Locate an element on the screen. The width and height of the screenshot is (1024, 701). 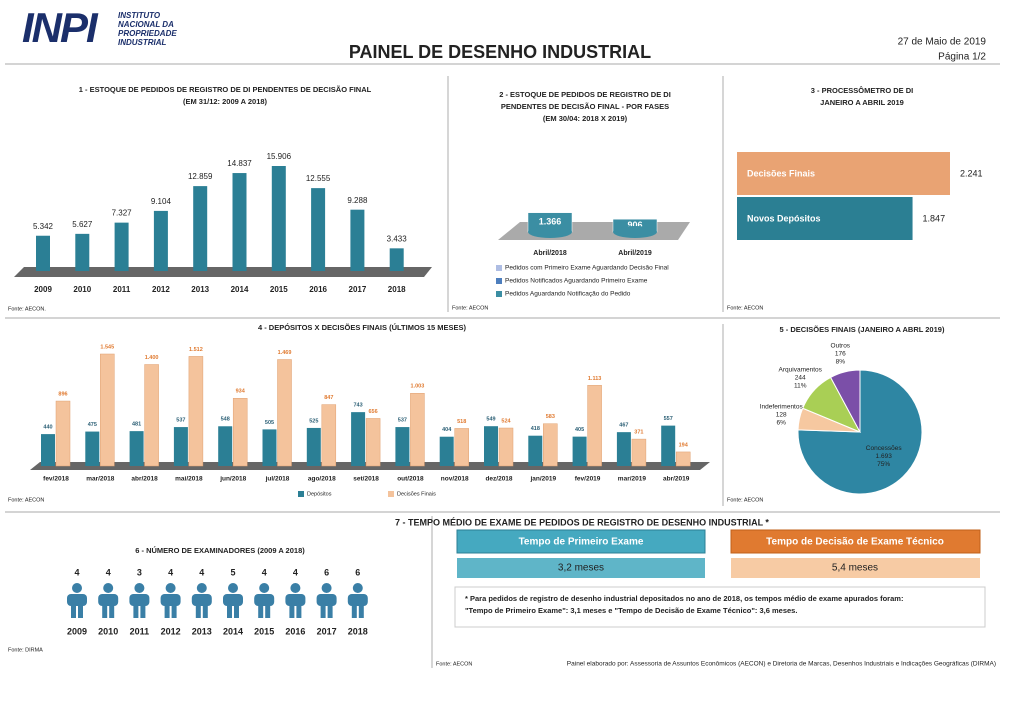
cylinder-bottom is located at coordinates (635, 232).